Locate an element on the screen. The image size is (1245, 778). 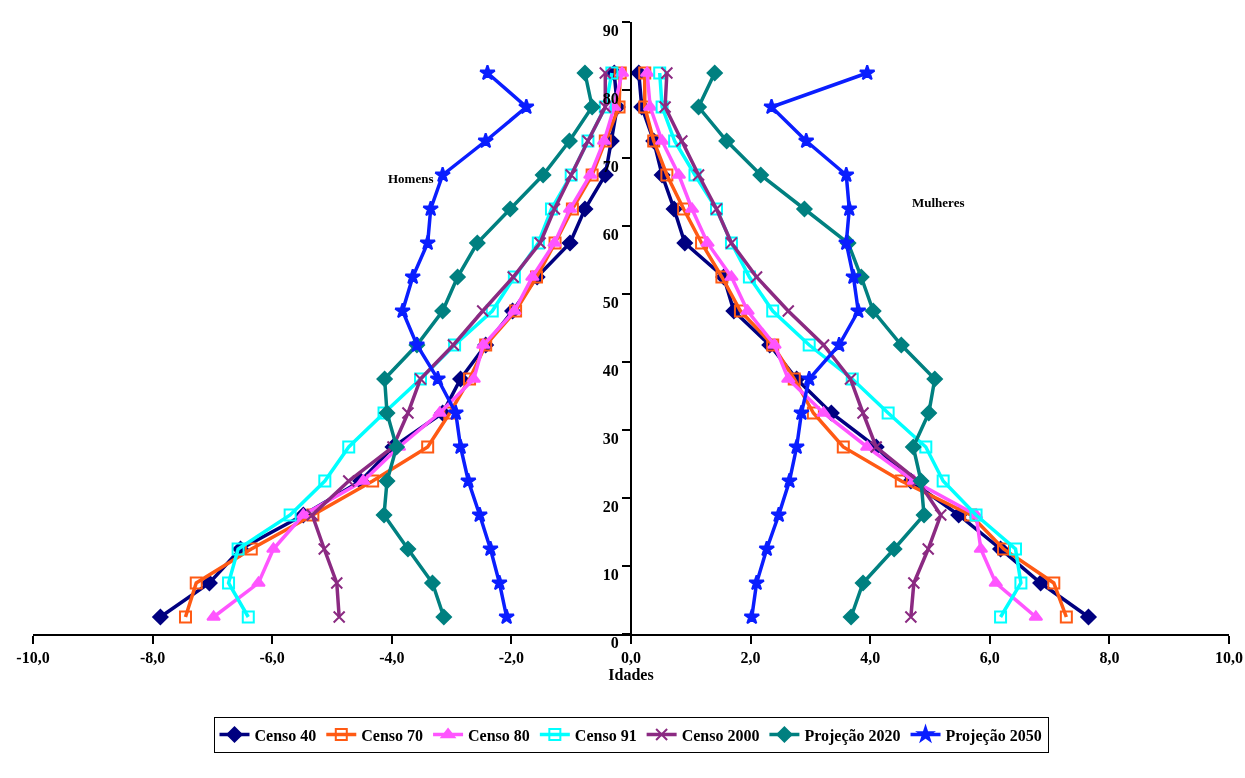
legend-label: Censo 70 is located at coordinates (392, 735).